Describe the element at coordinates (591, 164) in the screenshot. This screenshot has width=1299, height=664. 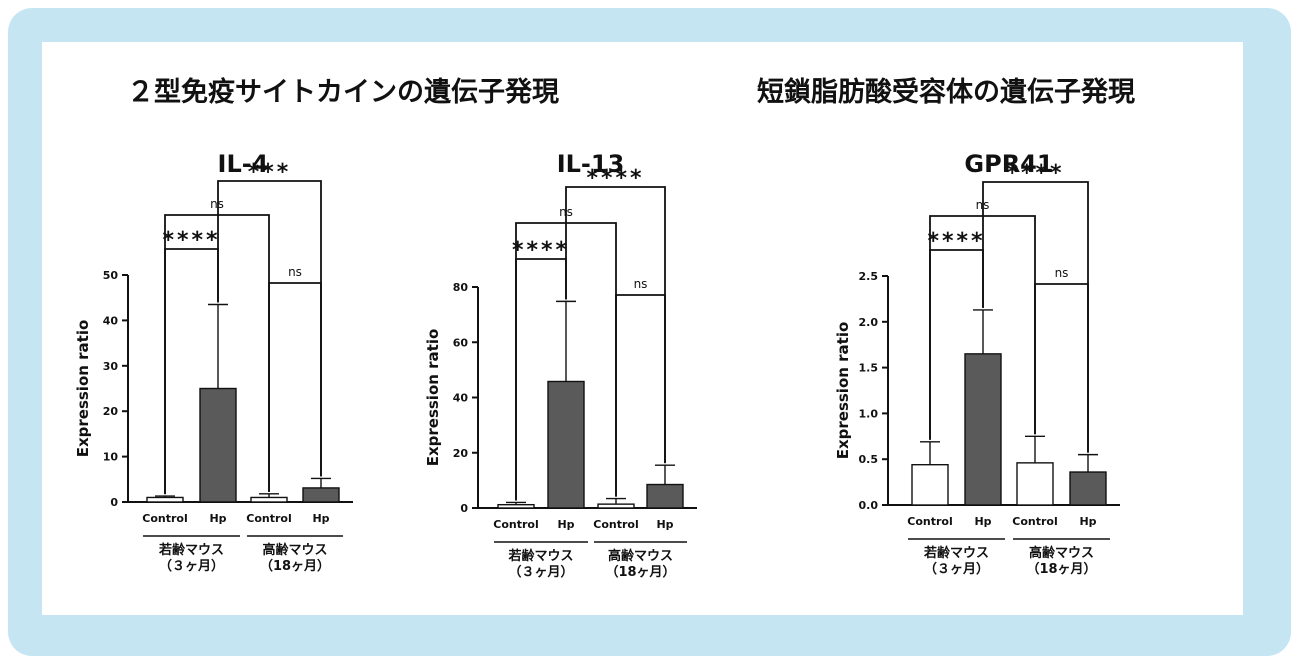
I see `chart-title: IL-13` at that location.